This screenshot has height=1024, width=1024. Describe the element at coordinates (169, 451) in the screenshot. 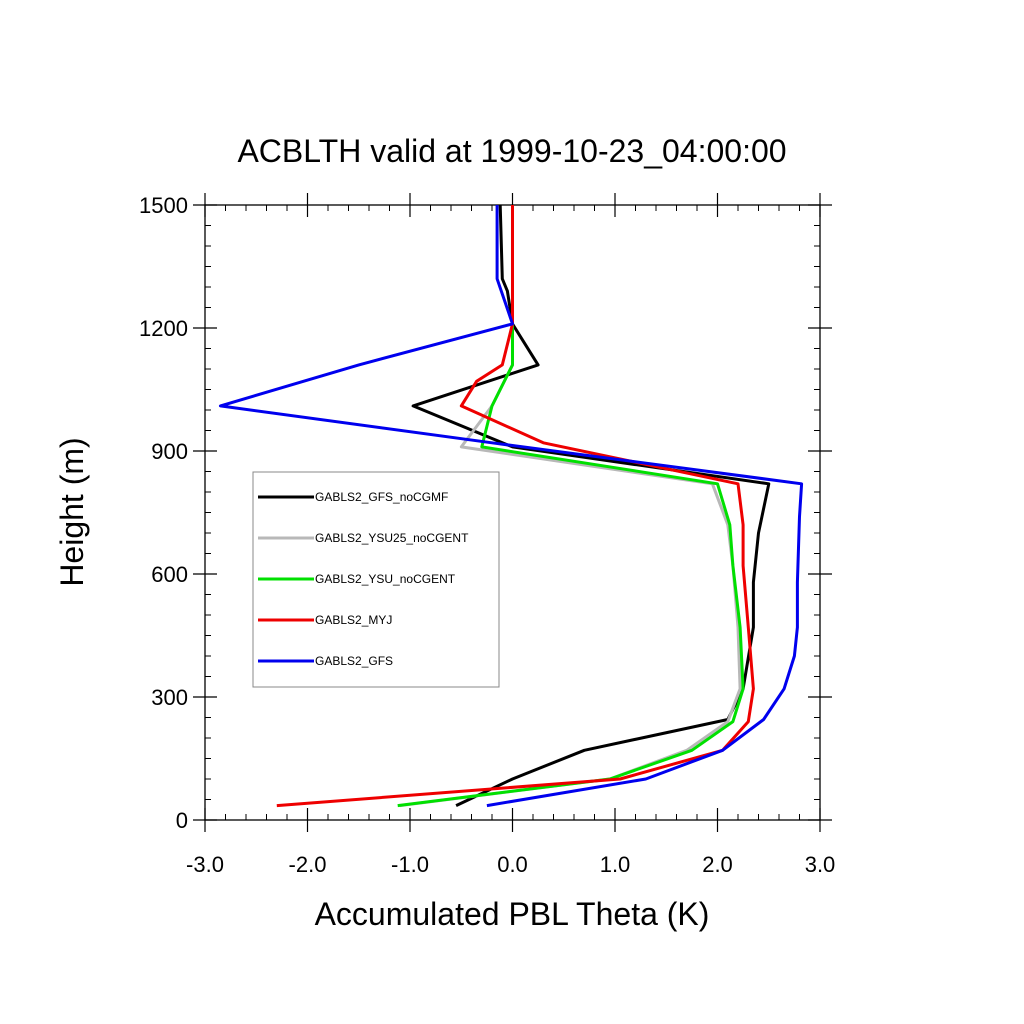

I see `y-tick-label: 900` at that location.